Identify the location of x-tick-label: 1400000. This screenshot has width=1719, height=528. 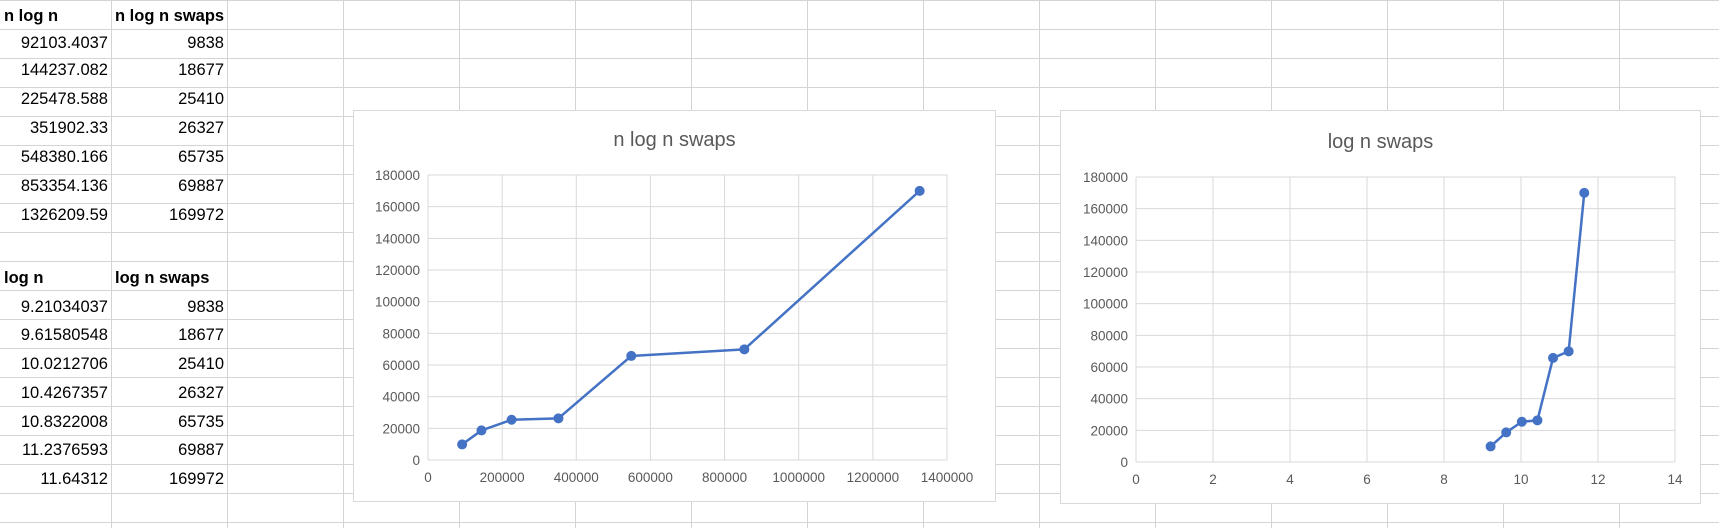
(947, 477).